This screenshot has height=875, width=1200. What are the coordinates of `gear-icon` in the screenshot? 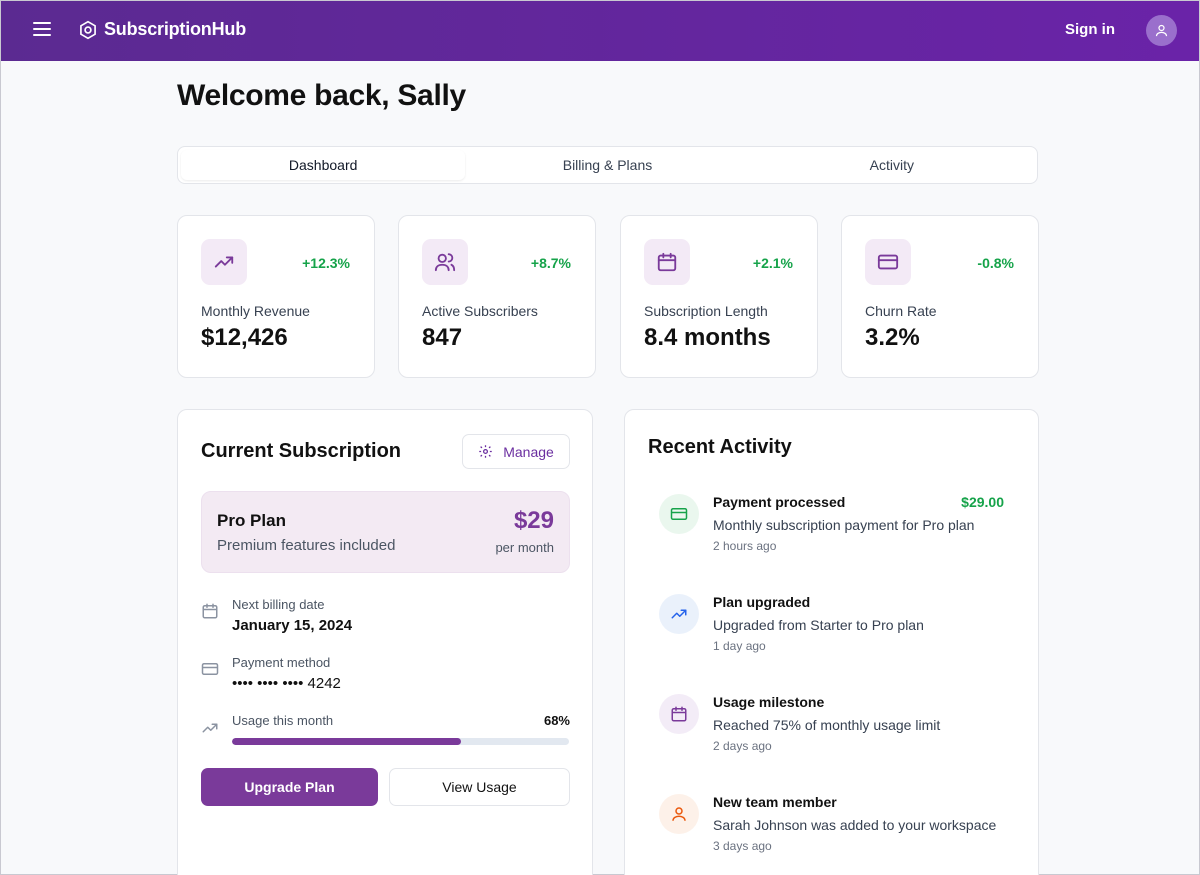 It's located at (485, 451).